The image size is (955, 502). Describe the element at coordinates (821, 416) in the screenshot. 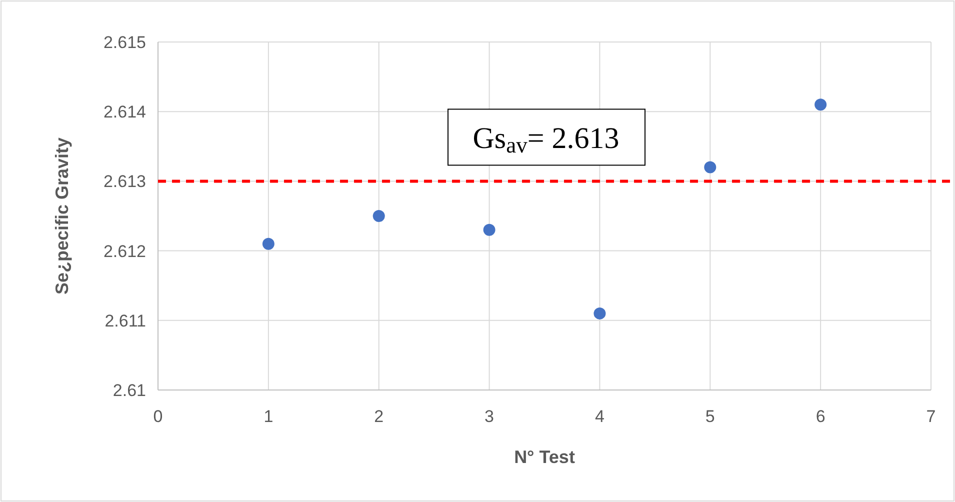

I see `x-tick-label: 6` at that location.